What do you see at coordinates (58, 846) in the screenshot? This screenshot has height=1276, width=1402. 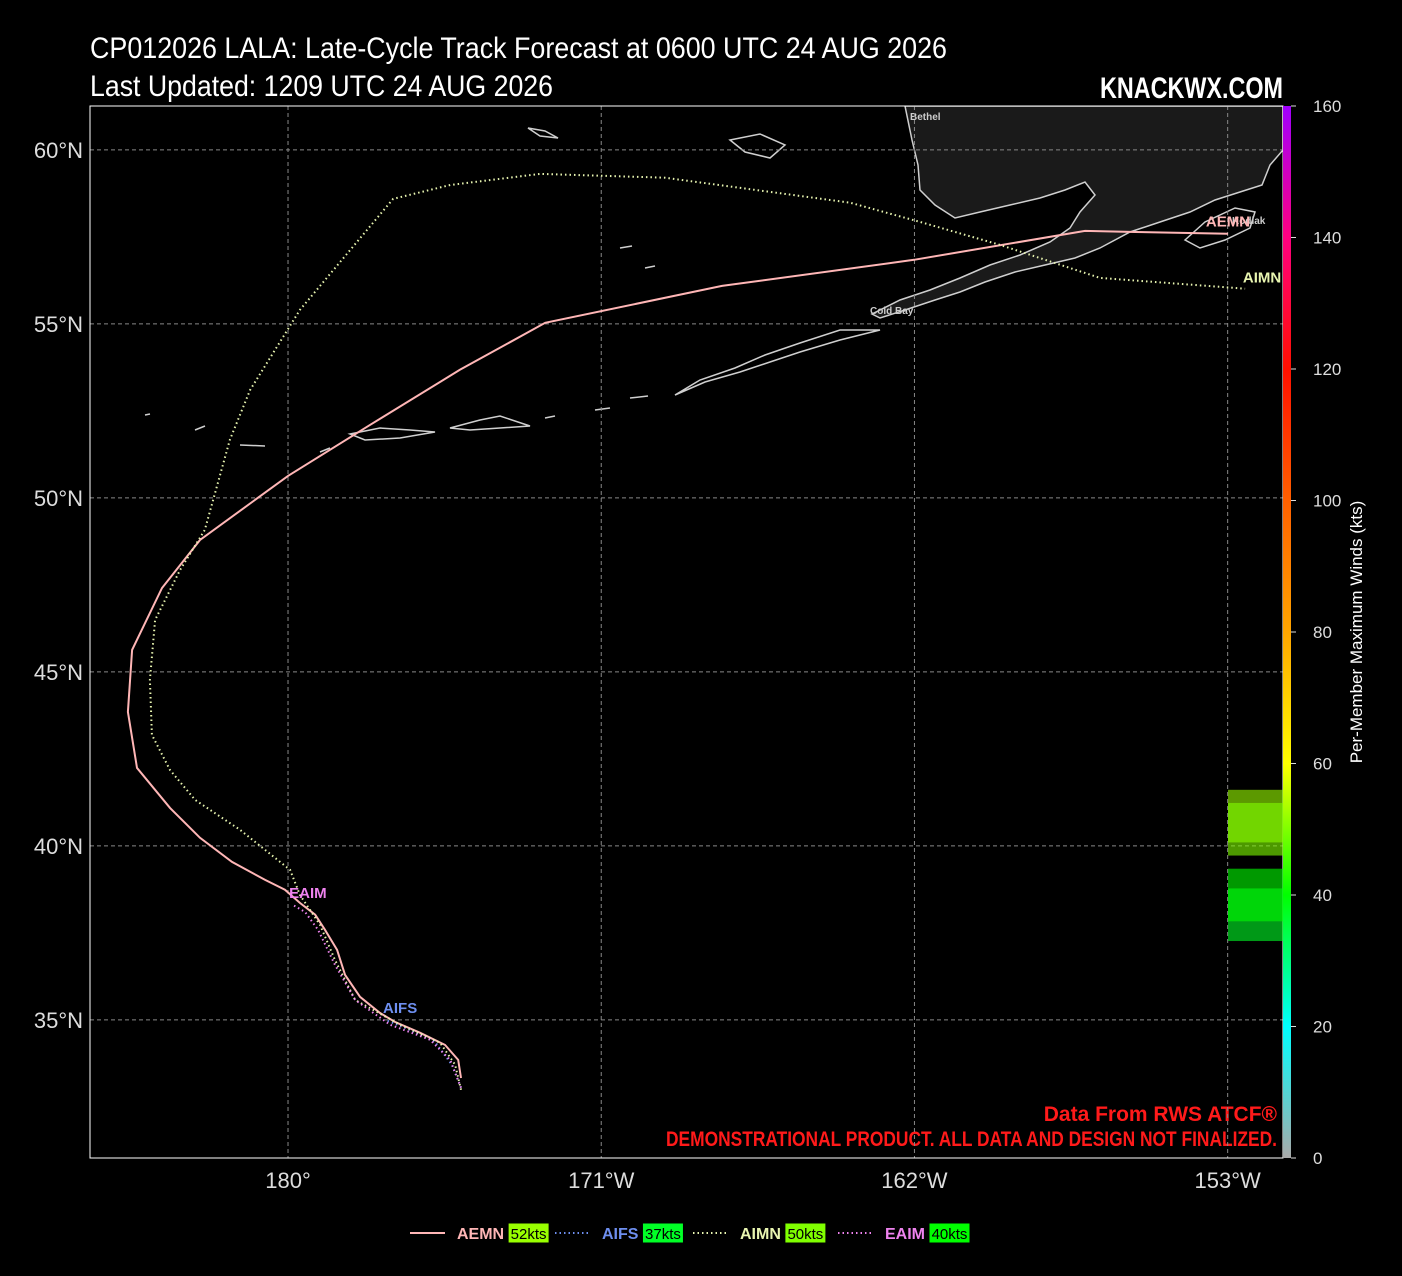 I see `y-tick-label: 40°N` at bounding box center [58, 846].